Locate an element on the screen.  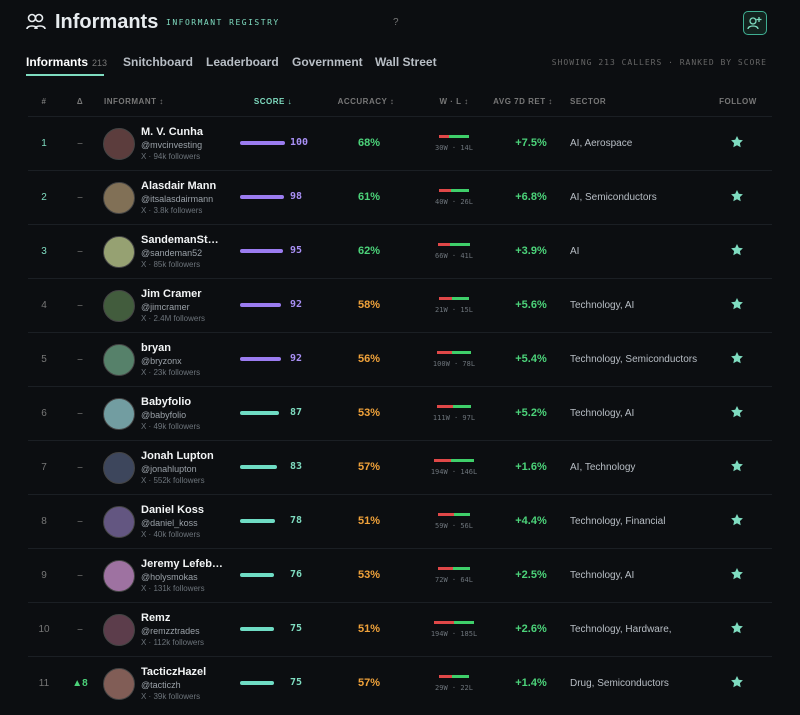
active-tab-underline is located at coordinates (65, 75).